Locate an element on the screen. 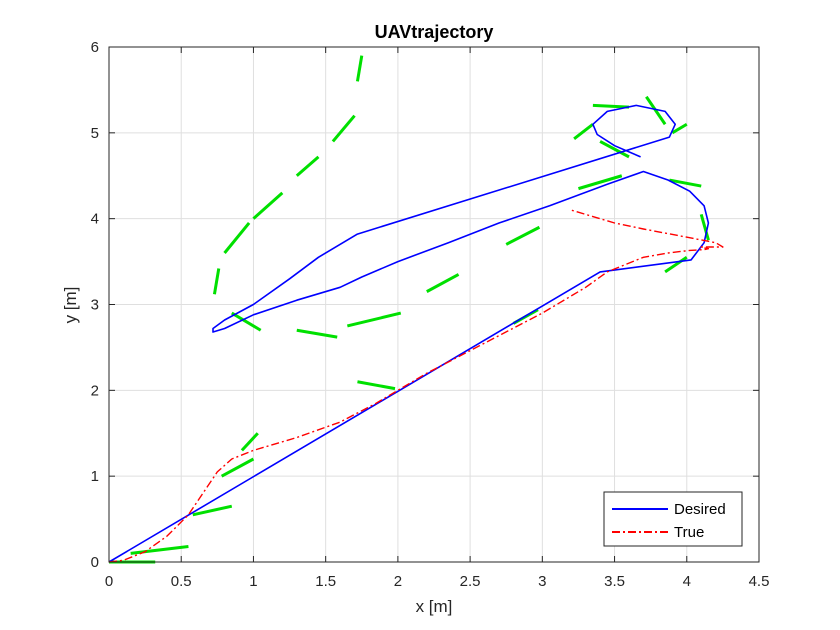 The width and height of the screenshot is (840, 630). x-tick-label: 4 is located at coordinates (687, 581).